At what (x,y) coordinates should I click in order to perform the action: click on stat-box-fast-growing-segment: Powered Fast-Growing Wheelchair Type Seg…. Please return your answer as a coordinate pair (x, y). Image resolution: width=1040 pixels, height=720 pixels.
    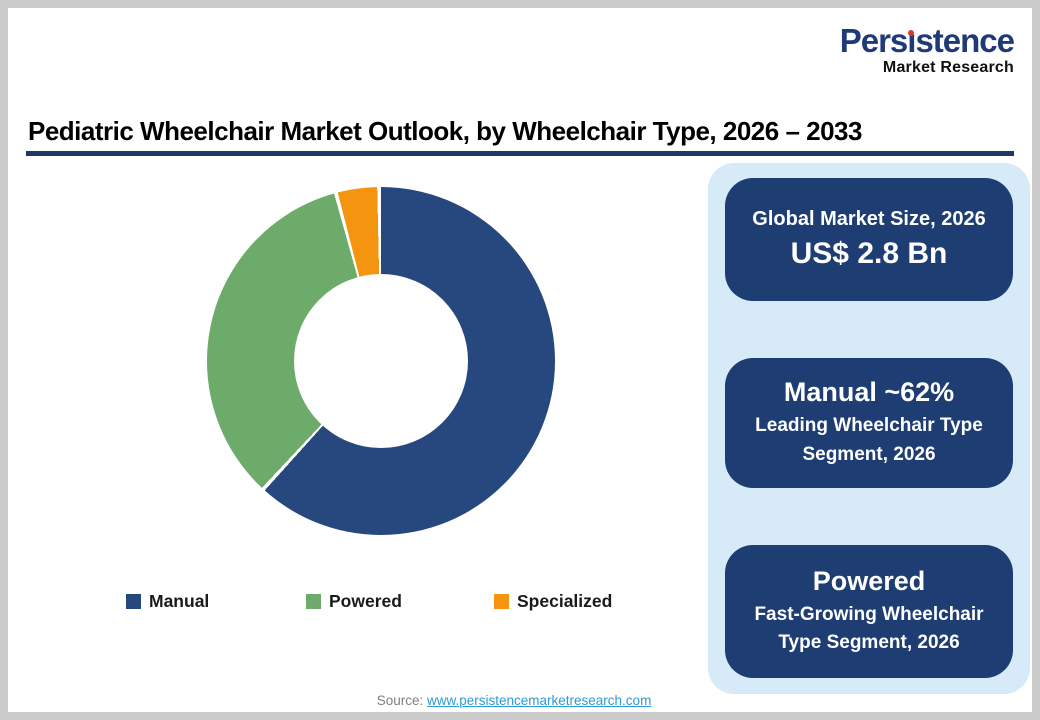
    Looking at the image, I should click on (869, 611).